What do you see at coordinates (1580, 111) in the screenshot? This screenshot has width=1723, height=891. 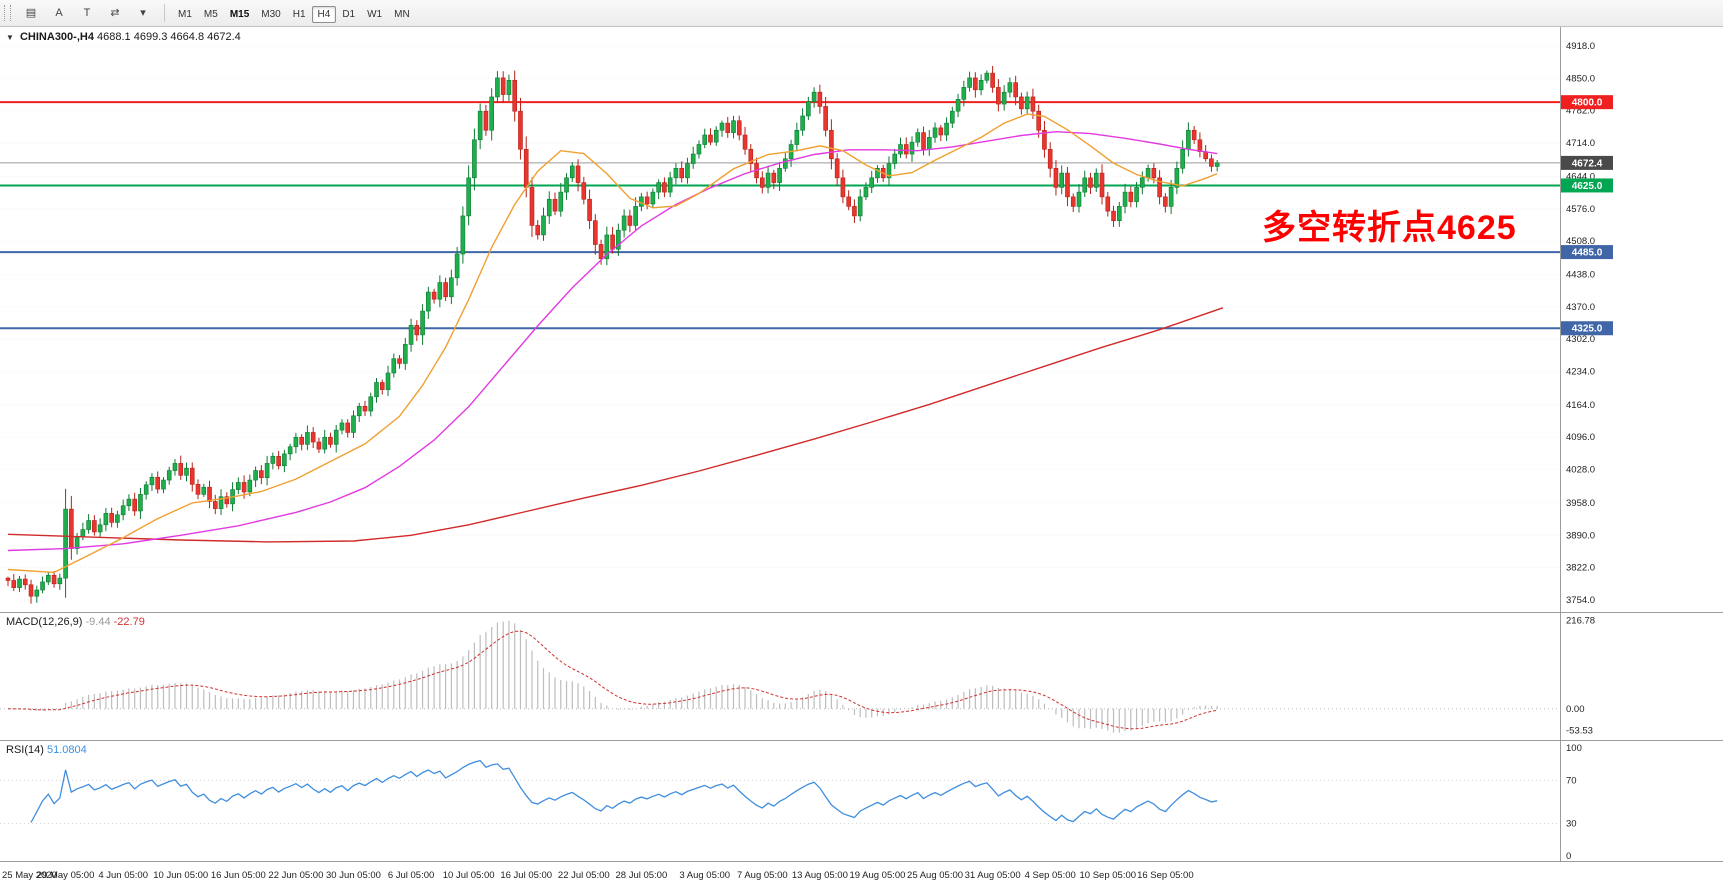 I see `svg-text: 4782.0` at bounding box center [1580, 111].